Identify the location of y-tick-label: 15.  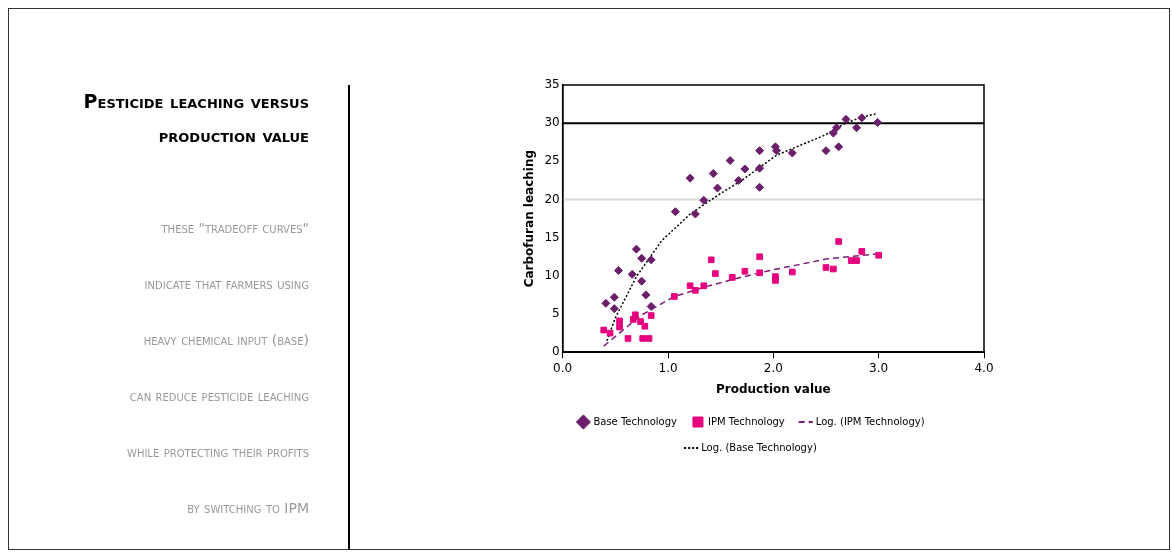
(552, 236).